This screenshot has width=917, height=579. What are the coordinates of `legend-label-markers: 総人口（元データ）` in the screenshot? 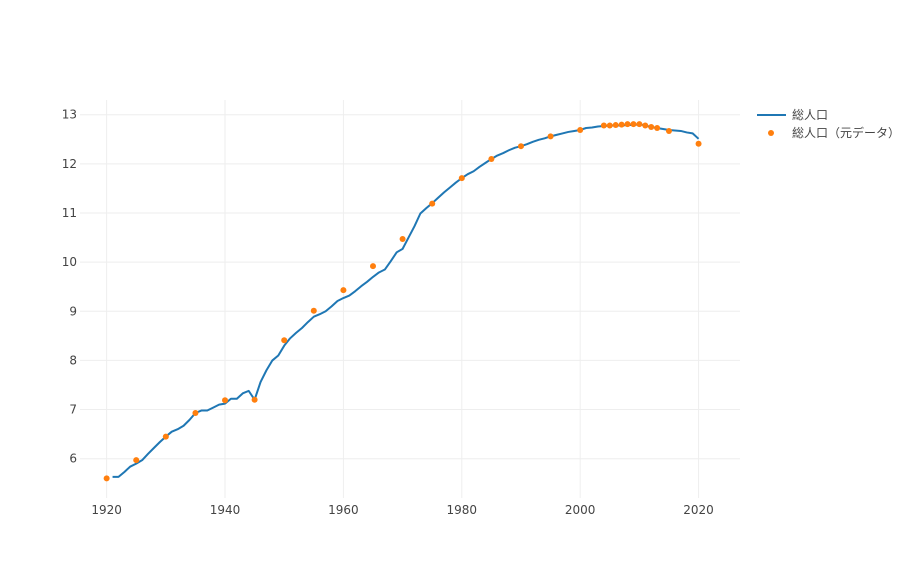 It's located at (846, 132).